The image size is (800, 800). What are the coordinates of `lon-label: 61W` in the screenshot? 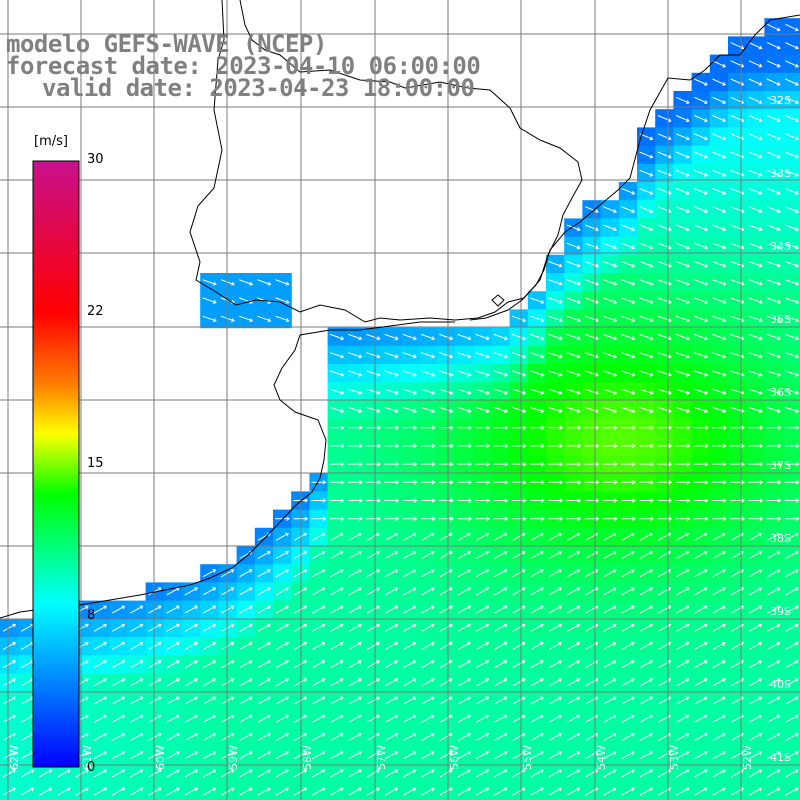 It's located at (87, 757).